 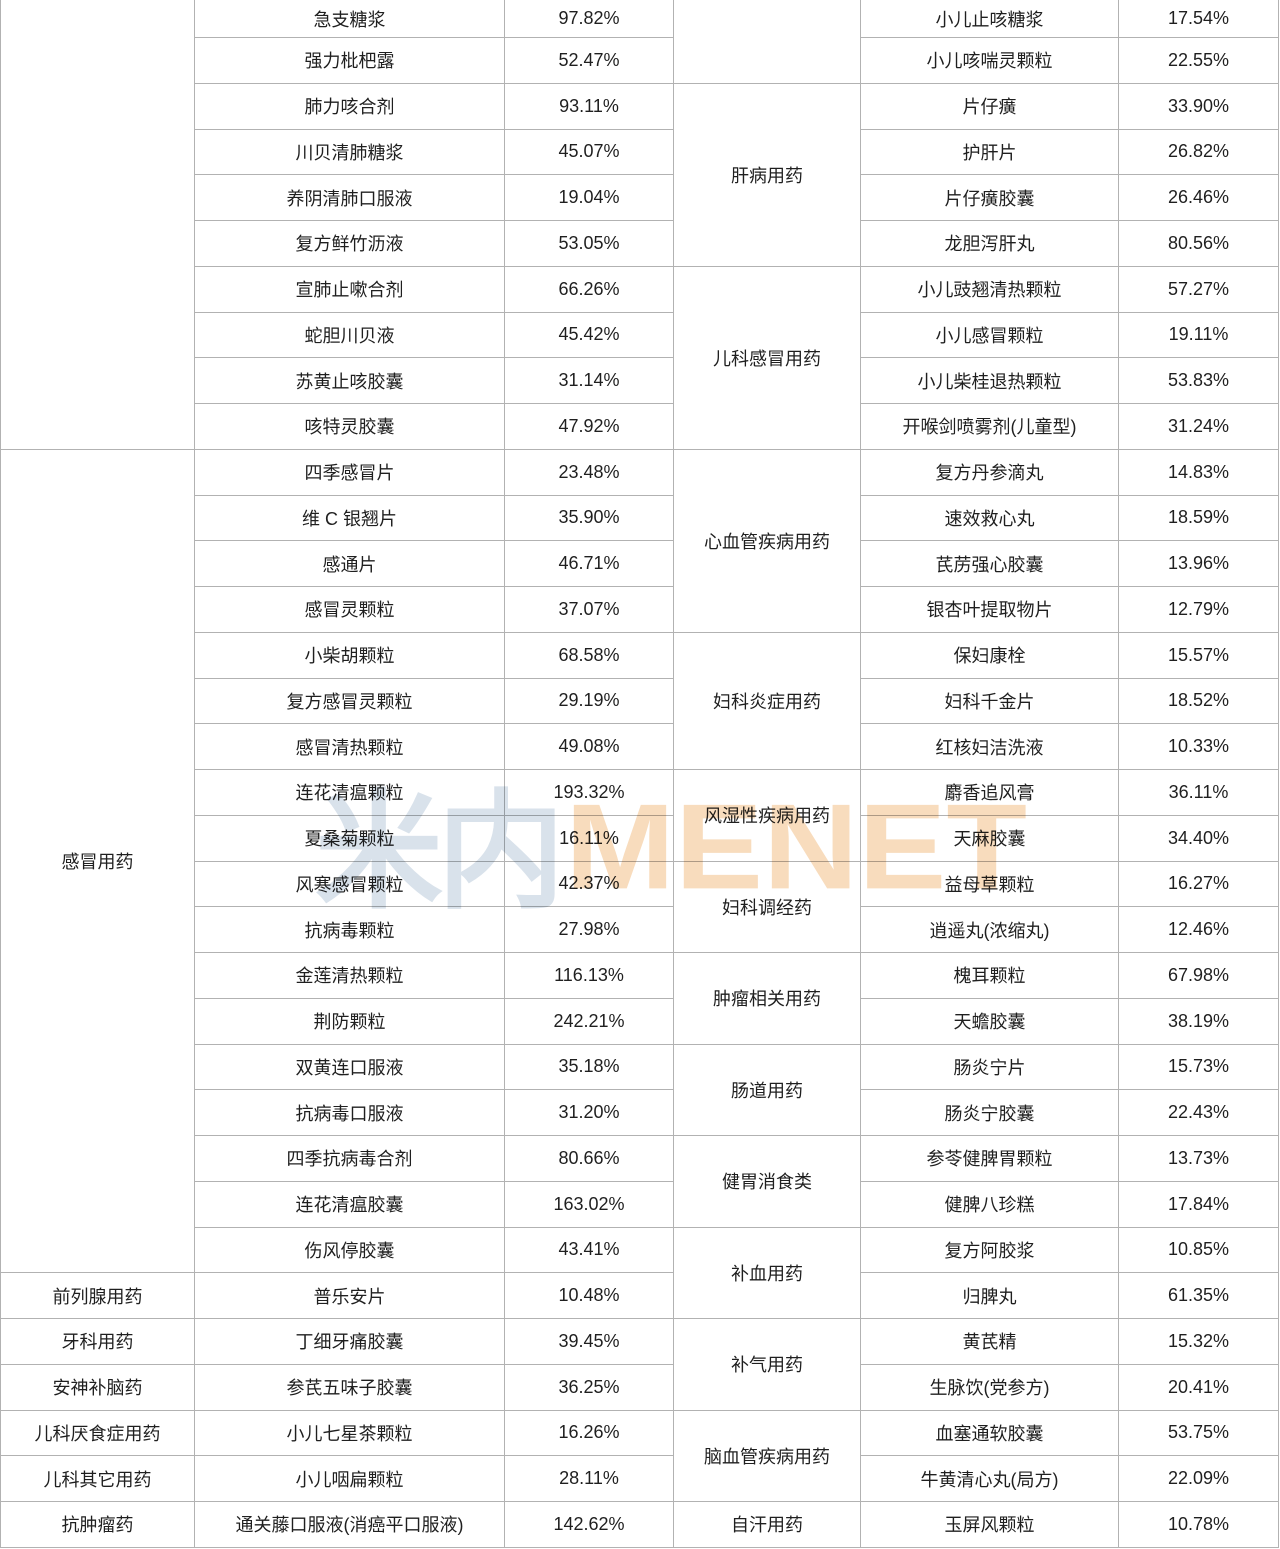 I want to click on table-row: 感通片 46.71% 芪苈强心胶囊 13.96%, so click(x=640, y=563).